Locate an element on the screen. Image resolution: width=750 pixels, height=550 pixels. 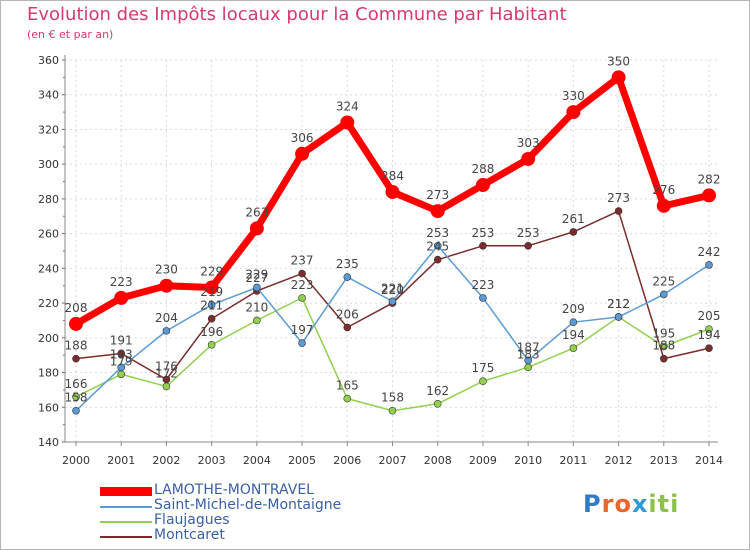
data-label-0: 223 is located at coordinates (121, 282).